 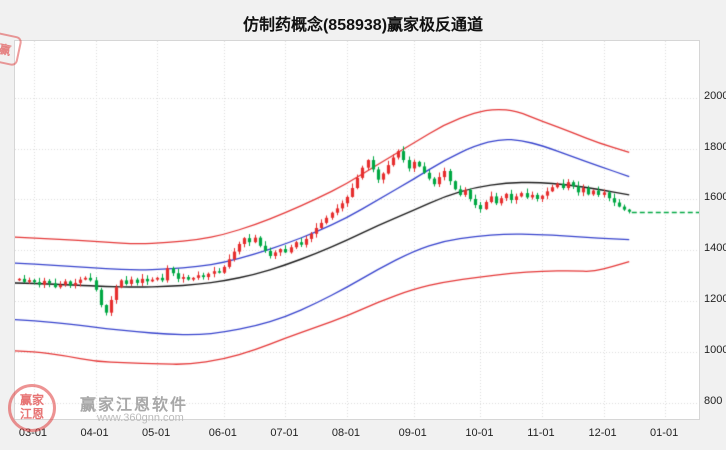 I want to click on x-axis-label: 12-01, so click(x=602, y=433).